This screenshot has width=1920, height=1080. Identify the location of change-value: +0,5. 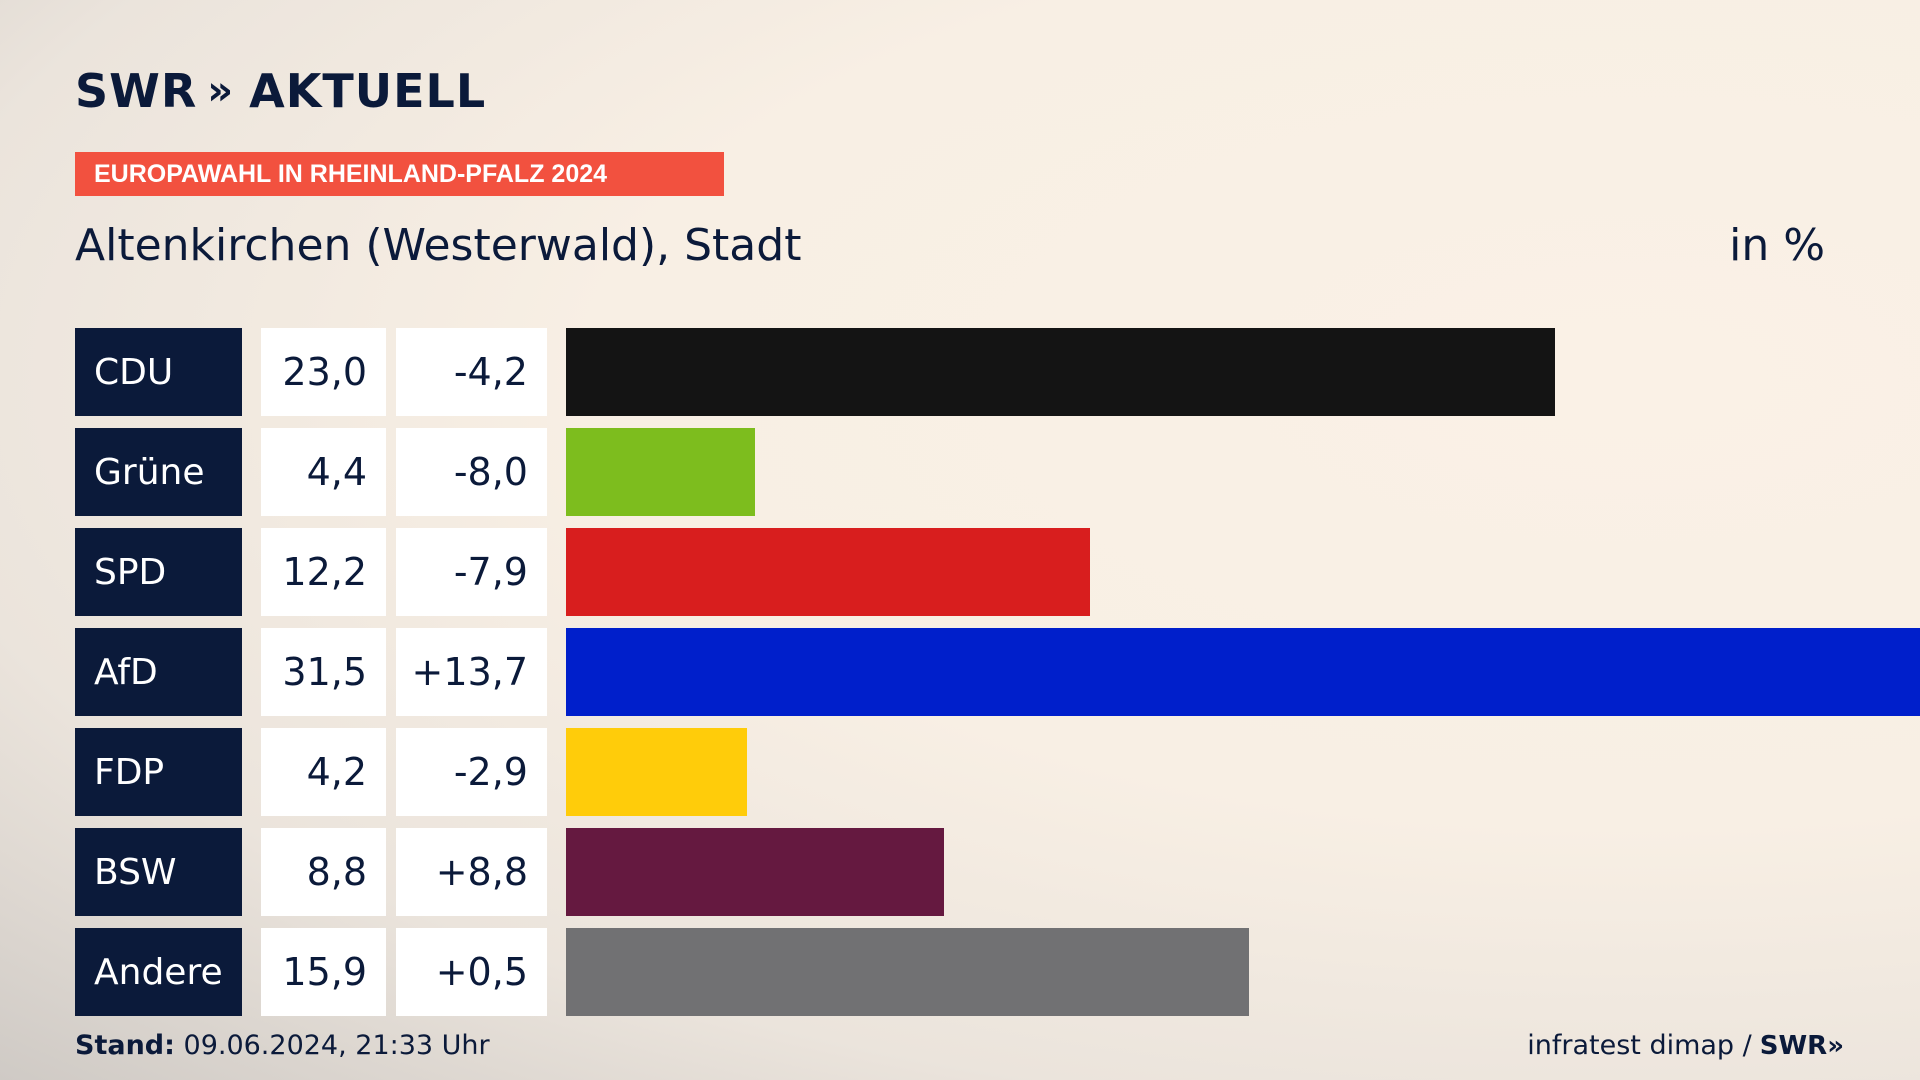
(471, 972).